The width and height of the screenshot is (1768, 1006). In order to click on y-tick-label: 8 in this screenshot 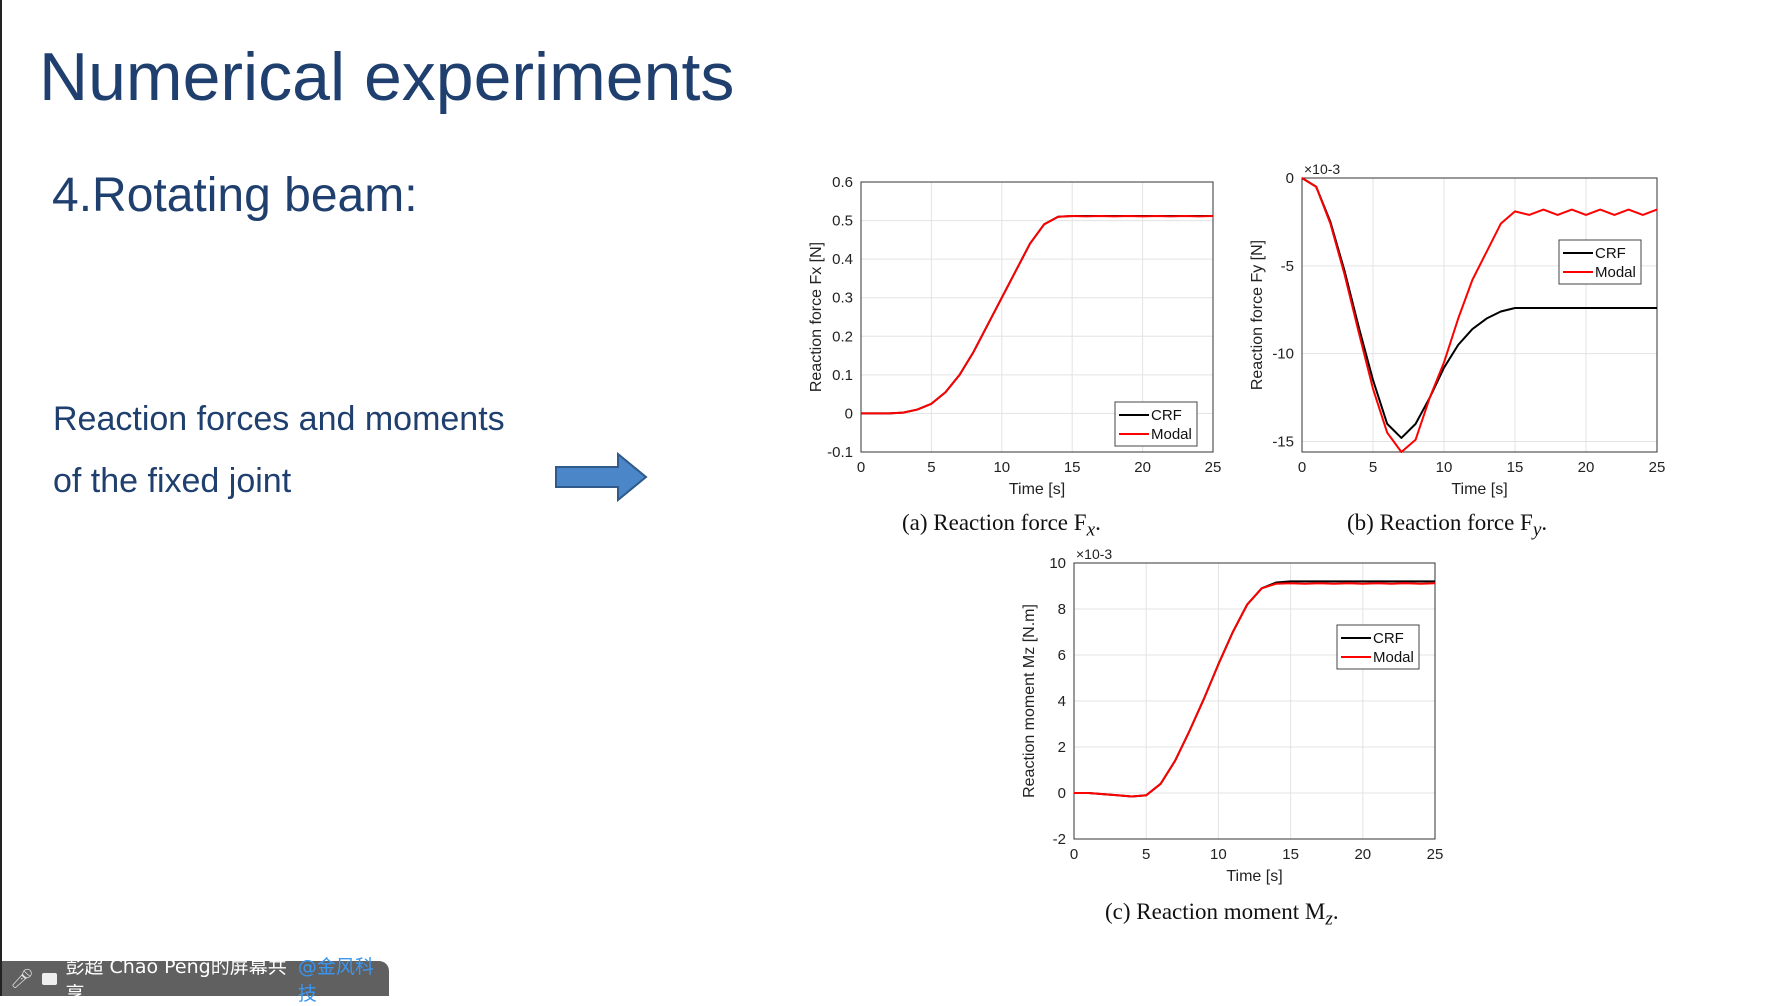, I will do `click(1062, 609)`.